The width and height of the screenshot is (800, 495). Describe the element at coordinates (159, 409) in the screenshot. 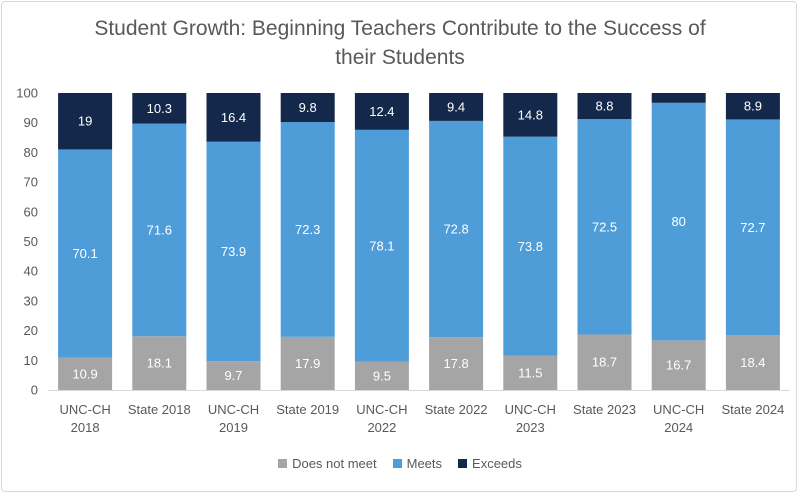

I see `x-tick-label: State 2018` at that location.